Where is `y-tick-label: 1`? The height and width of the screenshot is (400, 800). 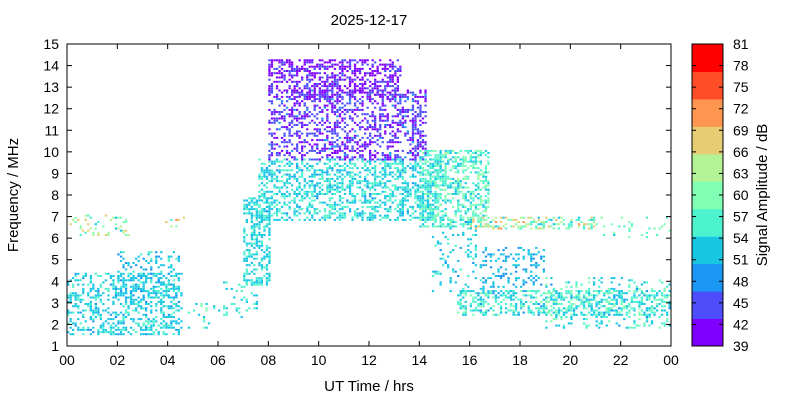 y-tick-label: 1 is located at coordinates (55, 346).